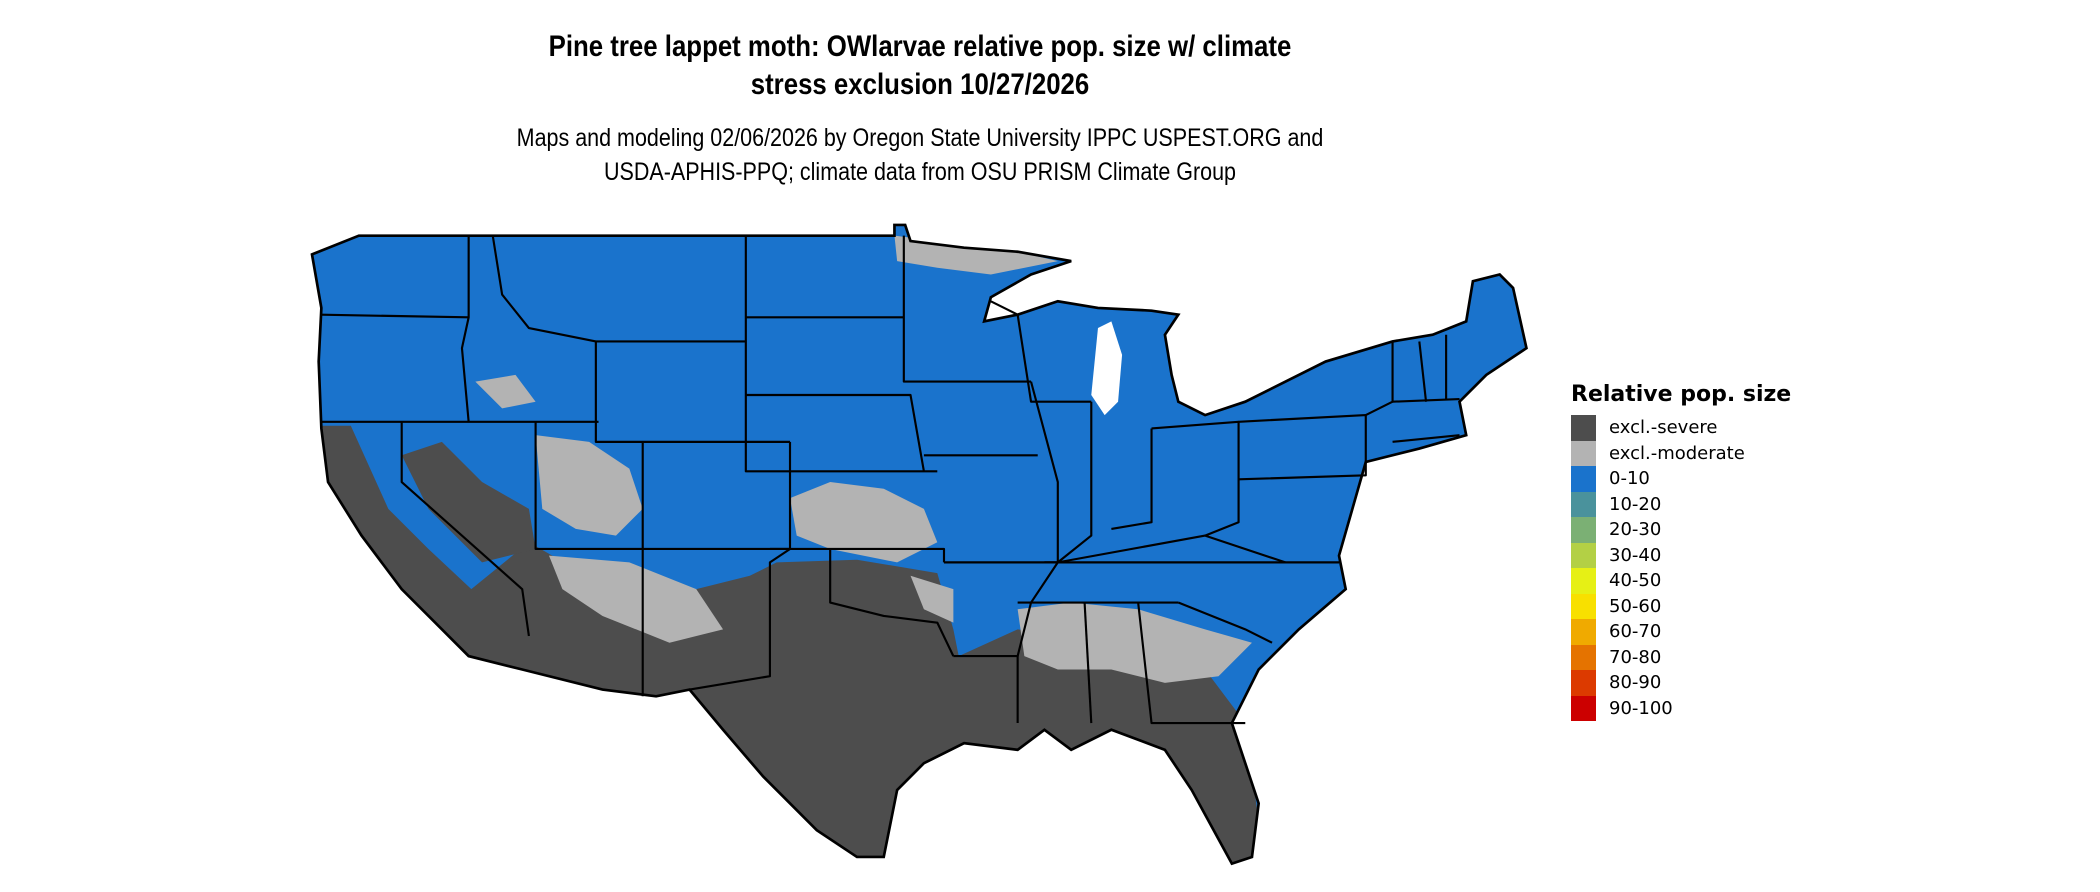  Describe the element at coordinates (589, 485) in the screenshot. I see `excl-moderate-utah` at that location.